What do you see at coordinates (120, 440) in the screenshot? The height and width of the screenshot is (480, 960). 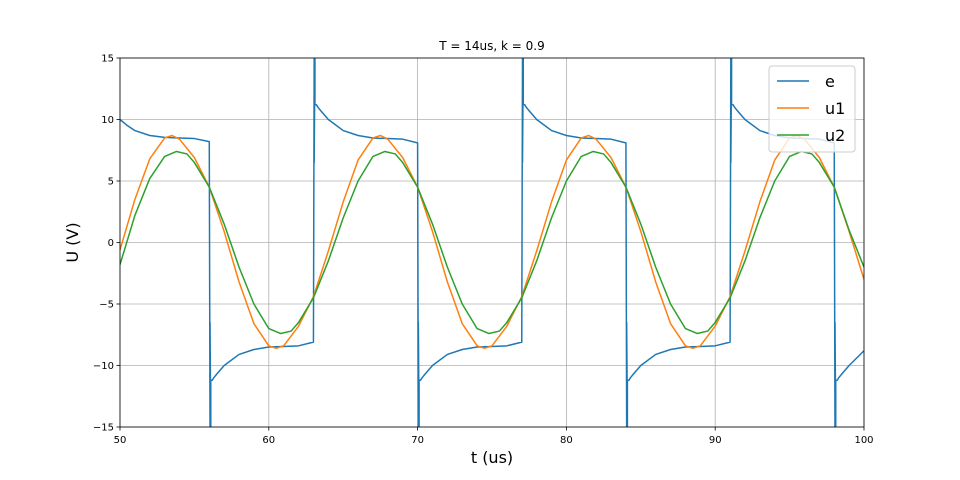 I see `x-tick-label: 50` at bounding box center [120, 440].